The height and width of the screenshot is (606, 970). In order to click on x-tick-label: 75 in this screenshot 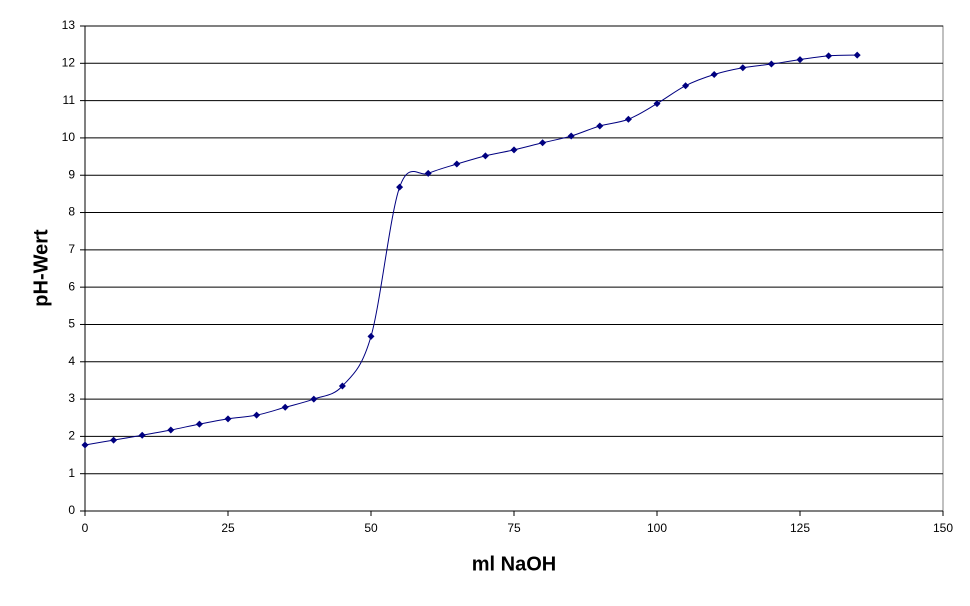, I will do `click(514, 528)`.